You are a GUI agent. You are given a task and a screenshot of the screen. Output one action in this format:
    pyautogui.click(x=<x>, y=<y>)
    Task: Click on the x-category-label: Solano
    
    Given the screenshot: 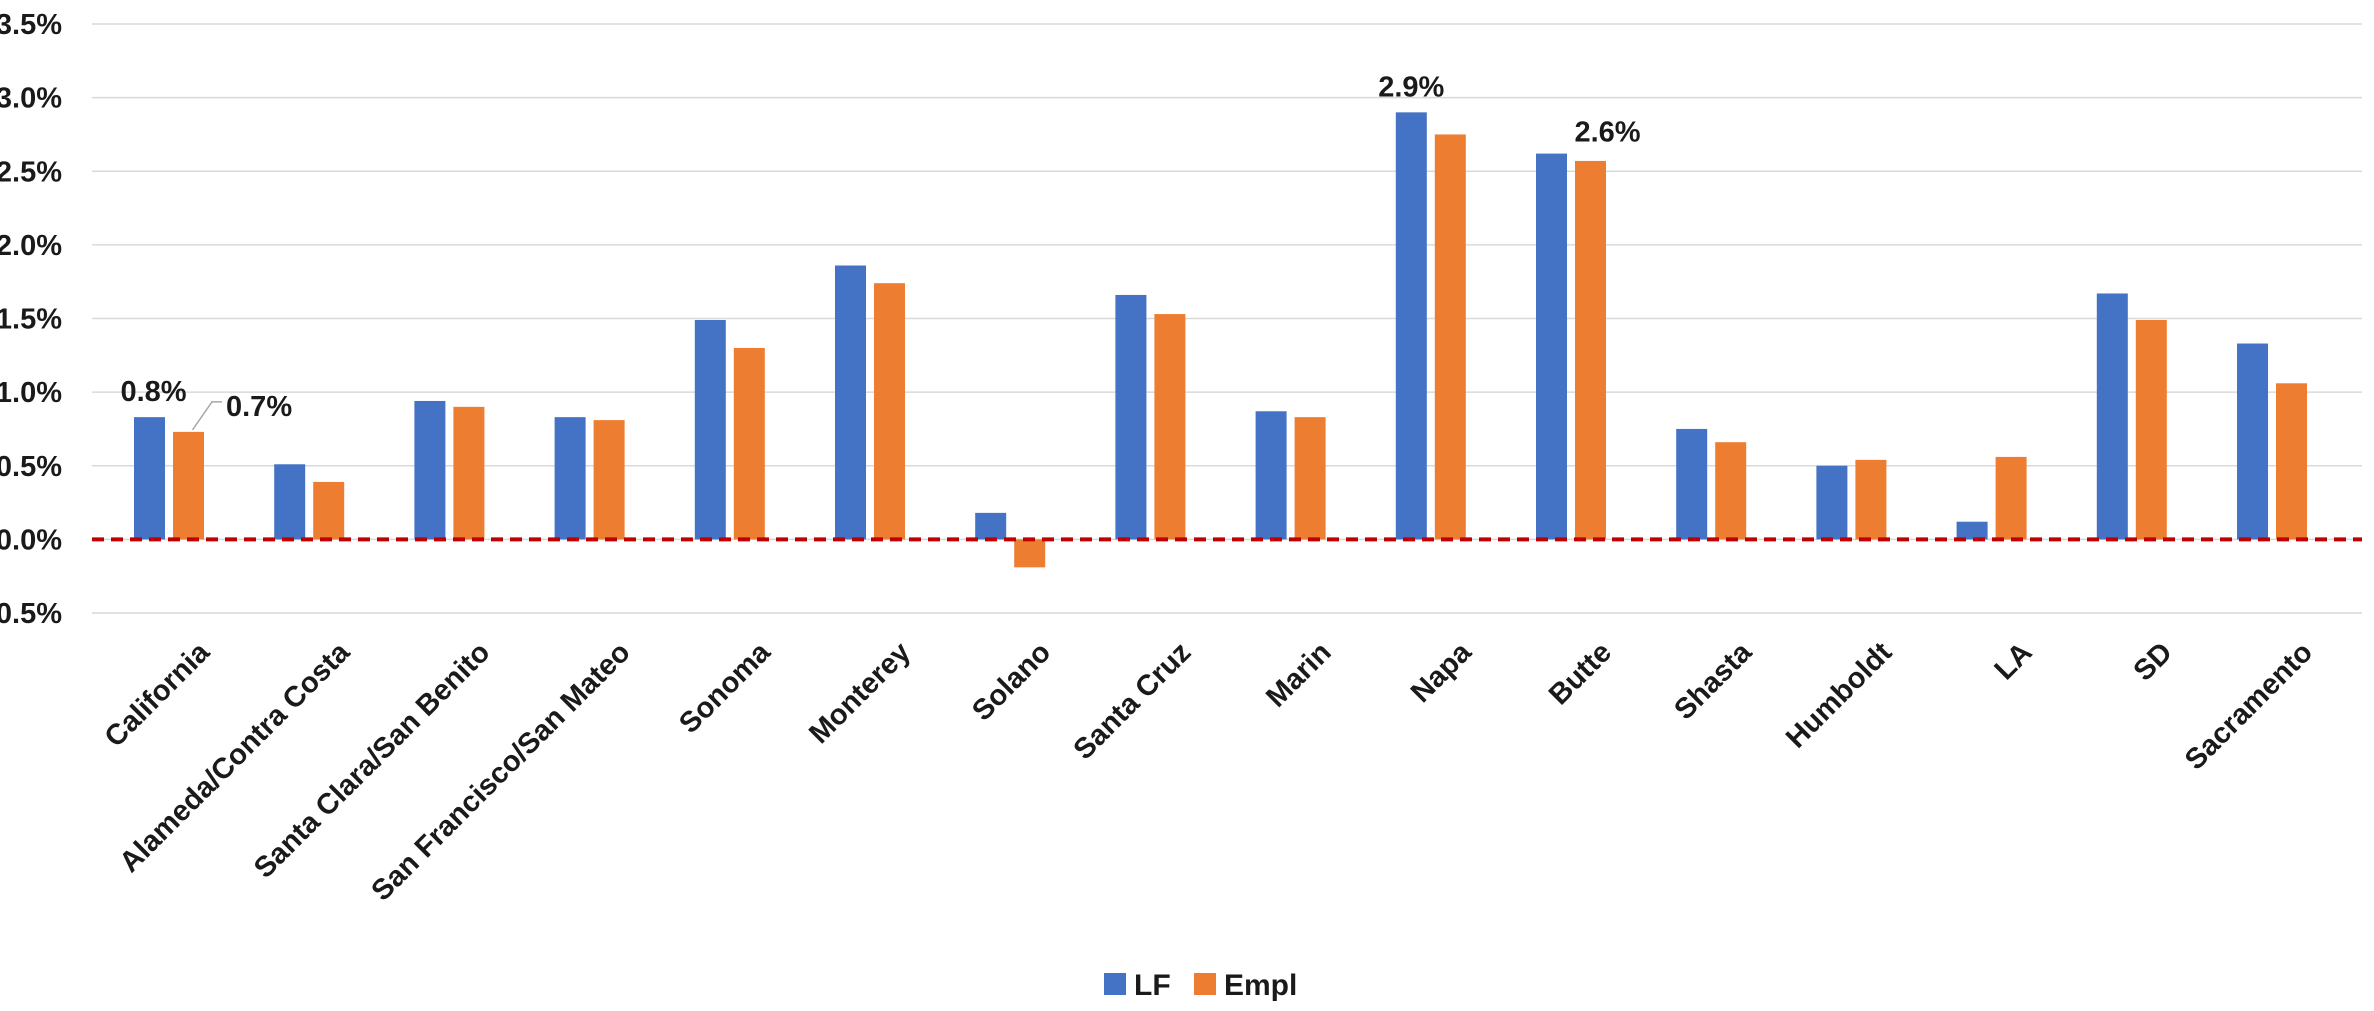 What is the action you would take?
    pyautogui.click(x=1011, y=681)
    